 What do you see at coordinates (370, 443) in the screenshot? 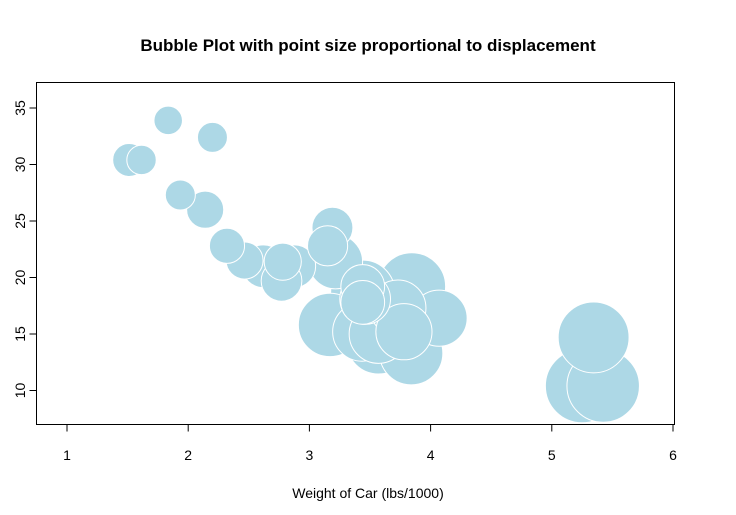
I see `x-axis: 1 2 3 4 5 6` at bounding box center [370, 443].